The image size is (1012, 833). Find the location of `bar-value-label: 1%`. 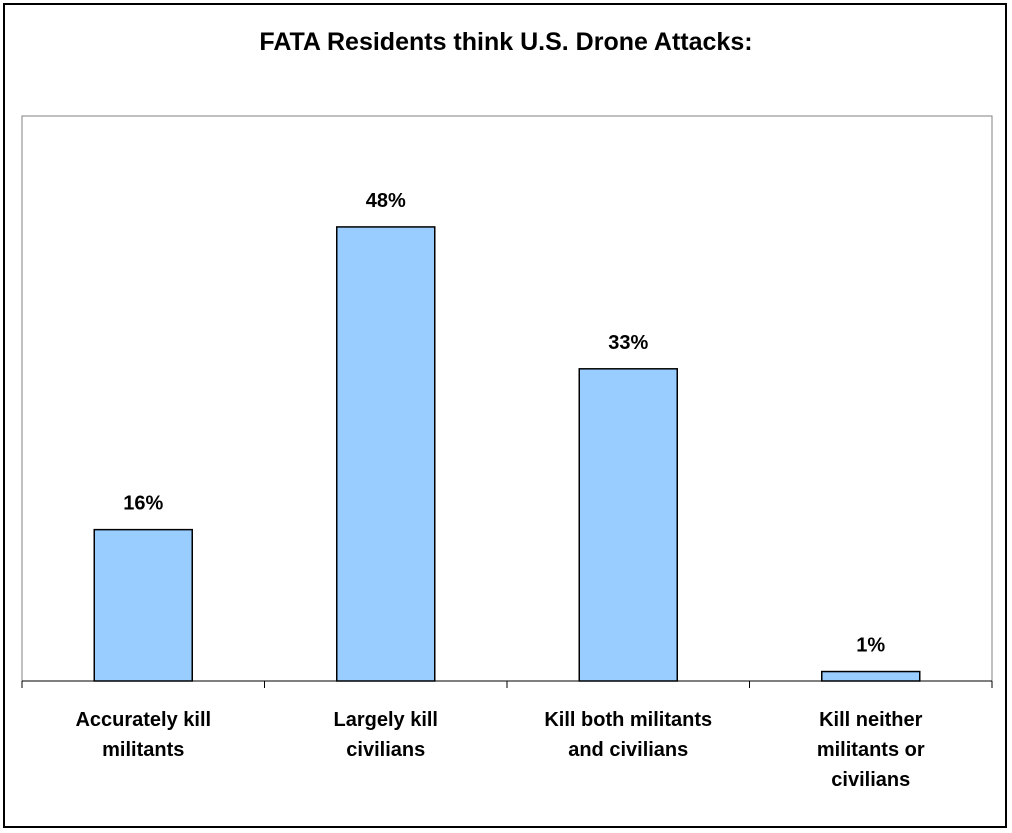

bar-value-label: 1% is located at coordinates (870, 646).